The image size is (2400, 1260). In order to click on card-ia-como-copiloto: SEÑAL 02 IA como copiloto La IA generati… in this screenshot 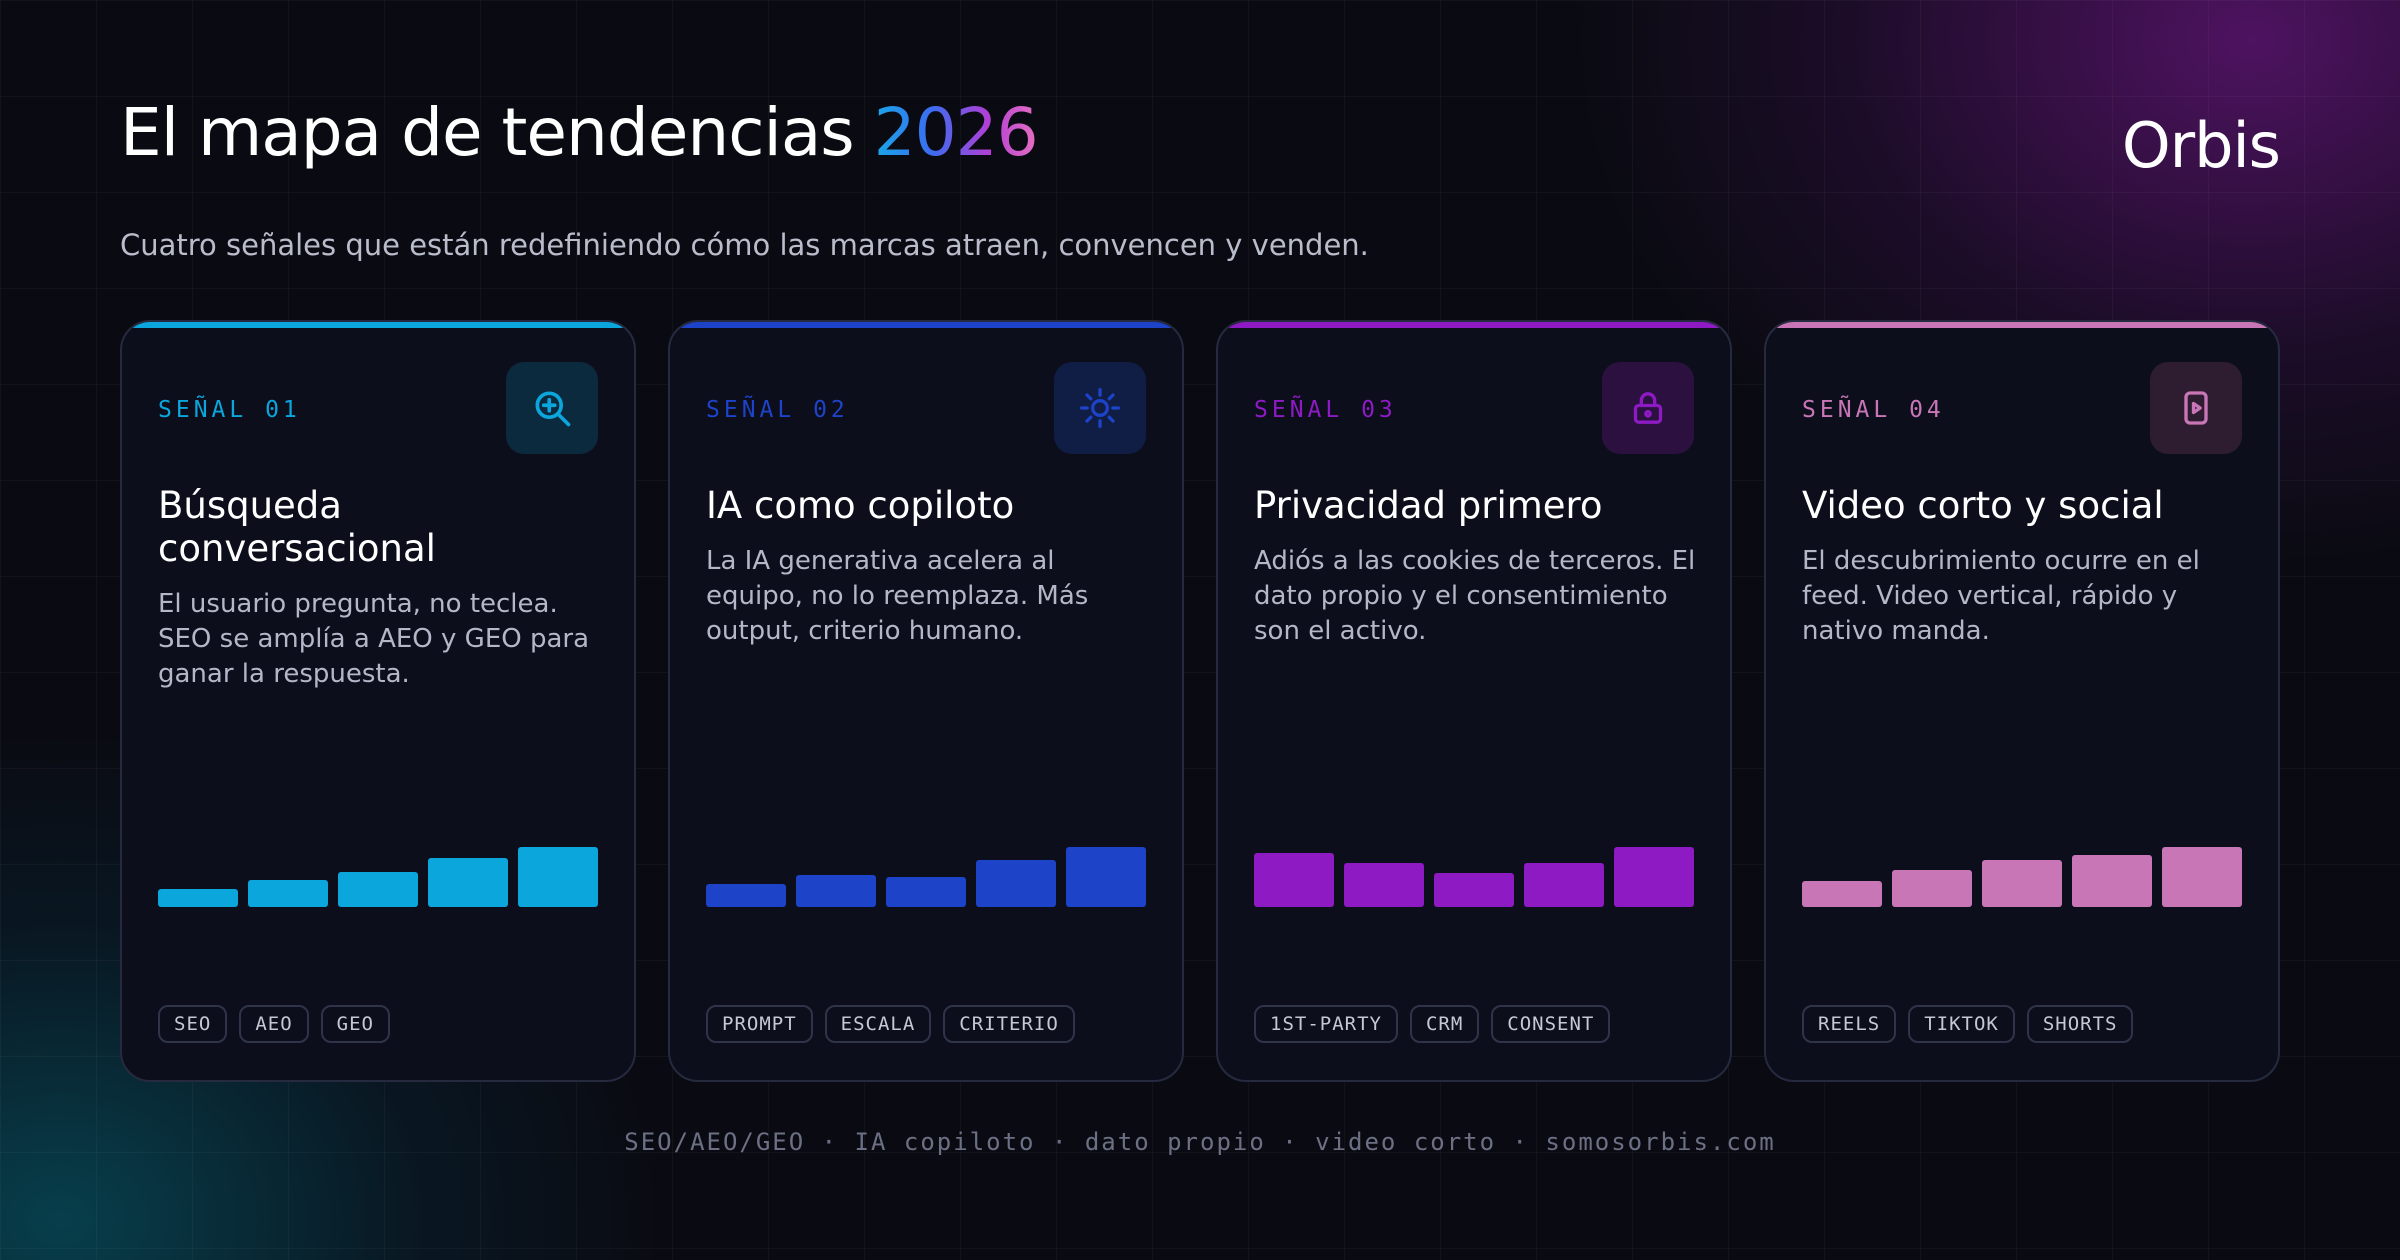, I will do `click(926, 701)`.